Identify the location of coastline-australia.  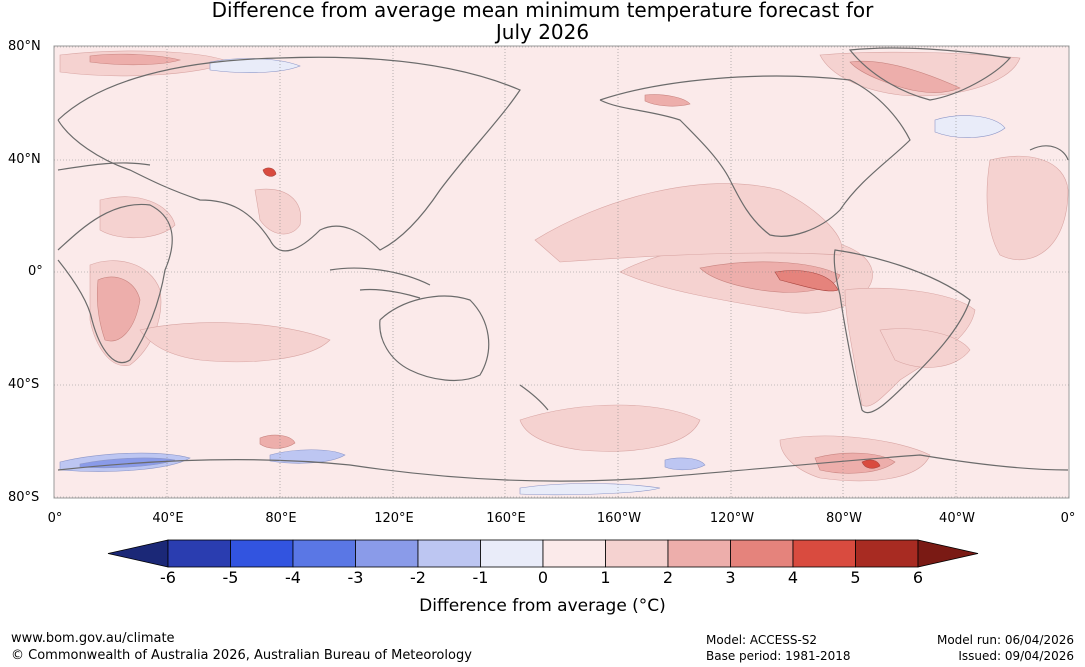
(434, 338).